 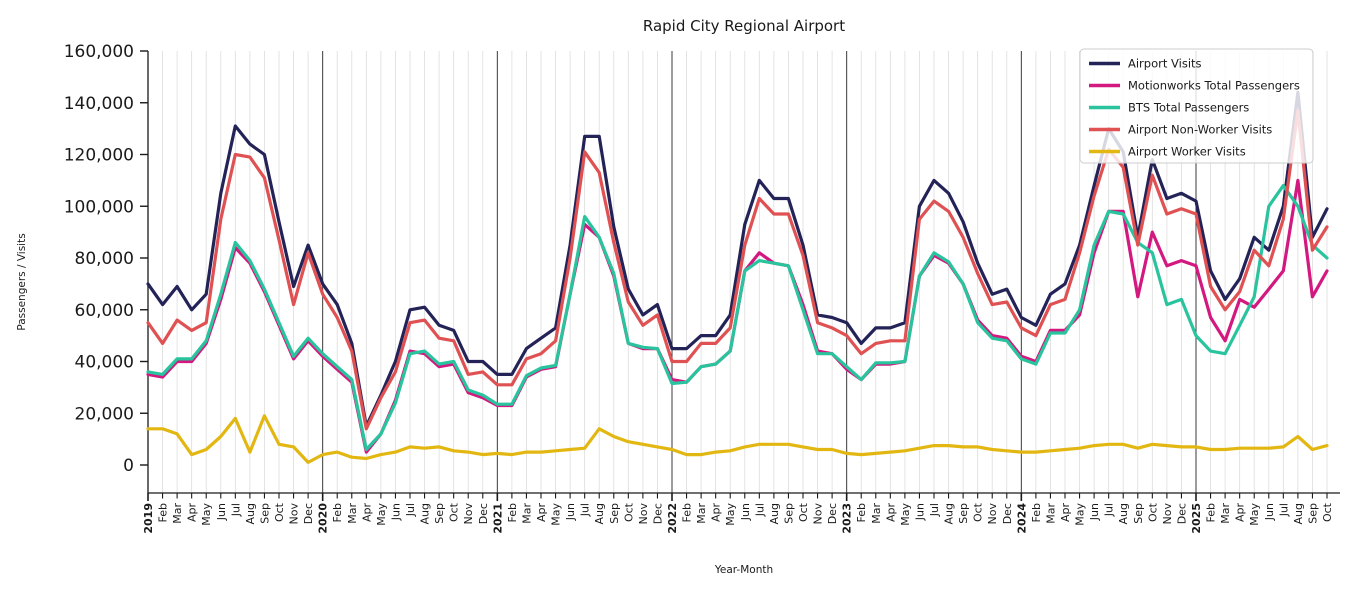 What do you see at coordinates (323, 518) in the screenshot?
I see `x-tick-label-year: 2020` at bounding box center [323, 518].